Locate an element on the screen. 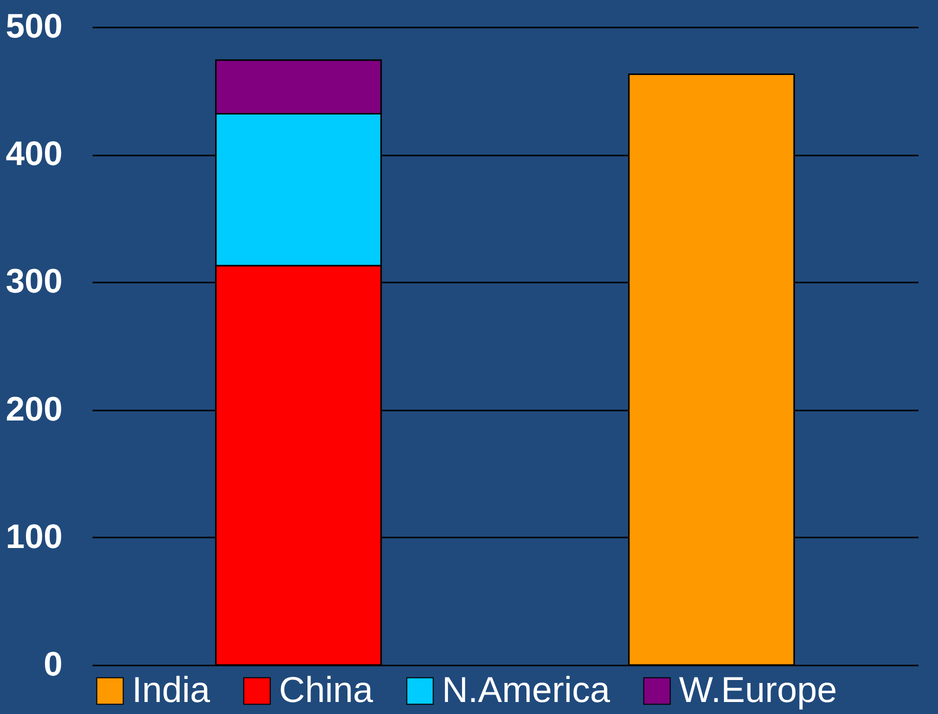 This screenshot has width=938, height=714. legend-label: W.Europe is located at coordinates (758, 689).